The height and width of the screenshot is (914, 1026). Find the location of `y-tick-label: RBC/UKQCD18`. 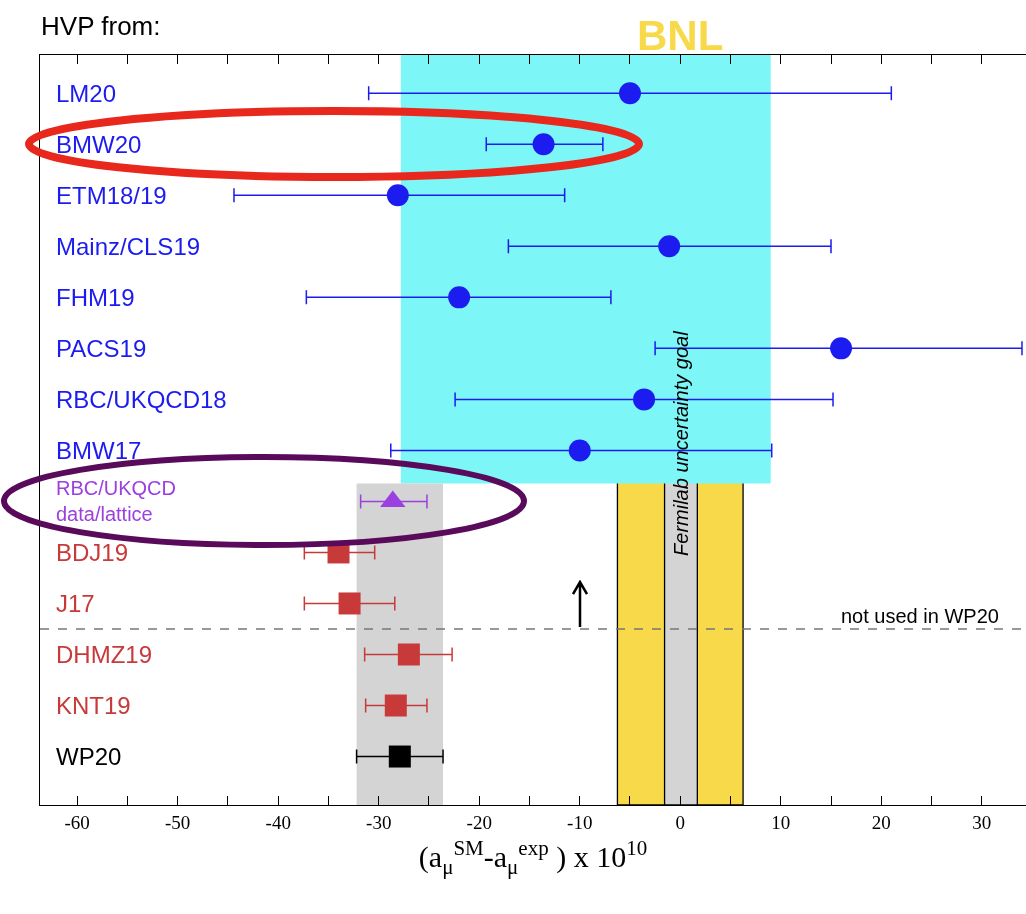

y-tick-label: RBC/UKQCD18 is located at coordinates (141, 399).